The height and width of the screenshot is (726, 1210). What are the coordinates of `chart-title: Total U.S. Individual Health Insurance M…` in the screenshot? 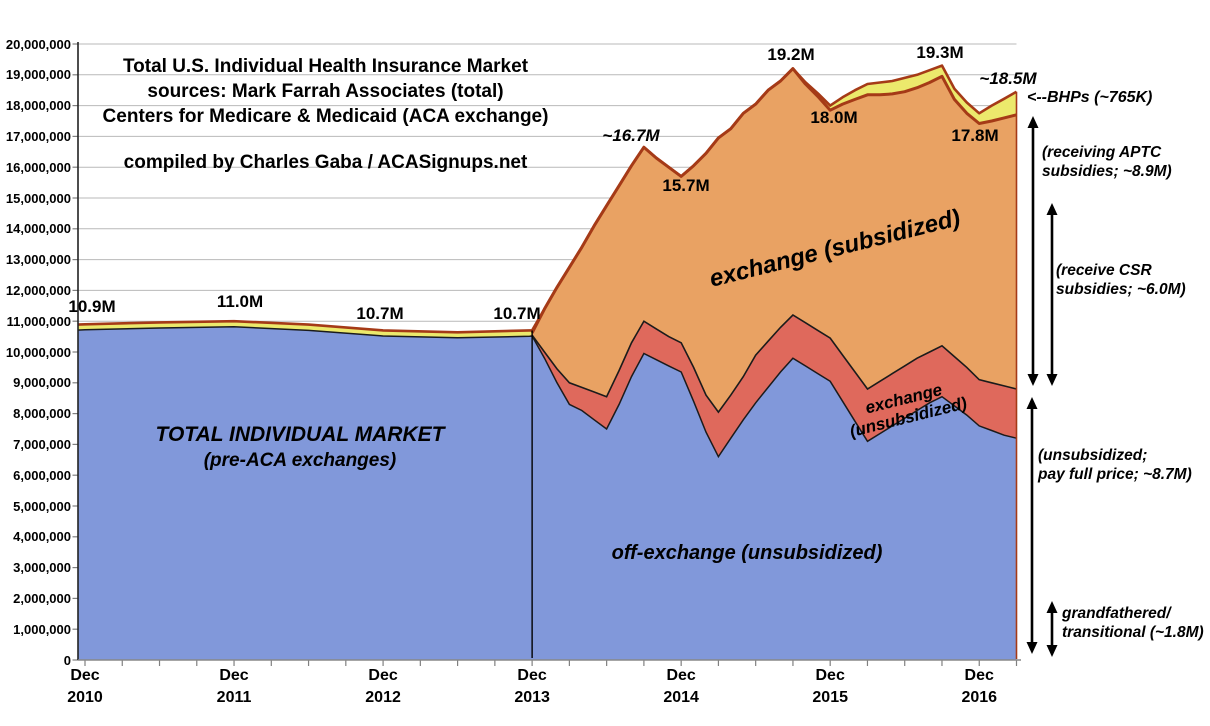 It's located at (325, 66).